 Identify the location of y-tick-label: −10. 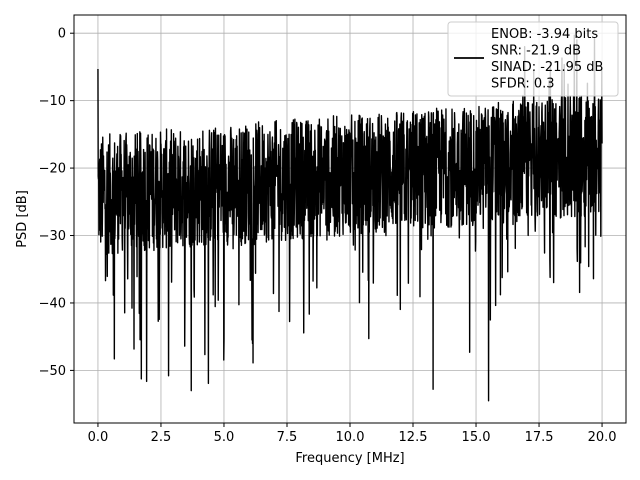
(52, 101).